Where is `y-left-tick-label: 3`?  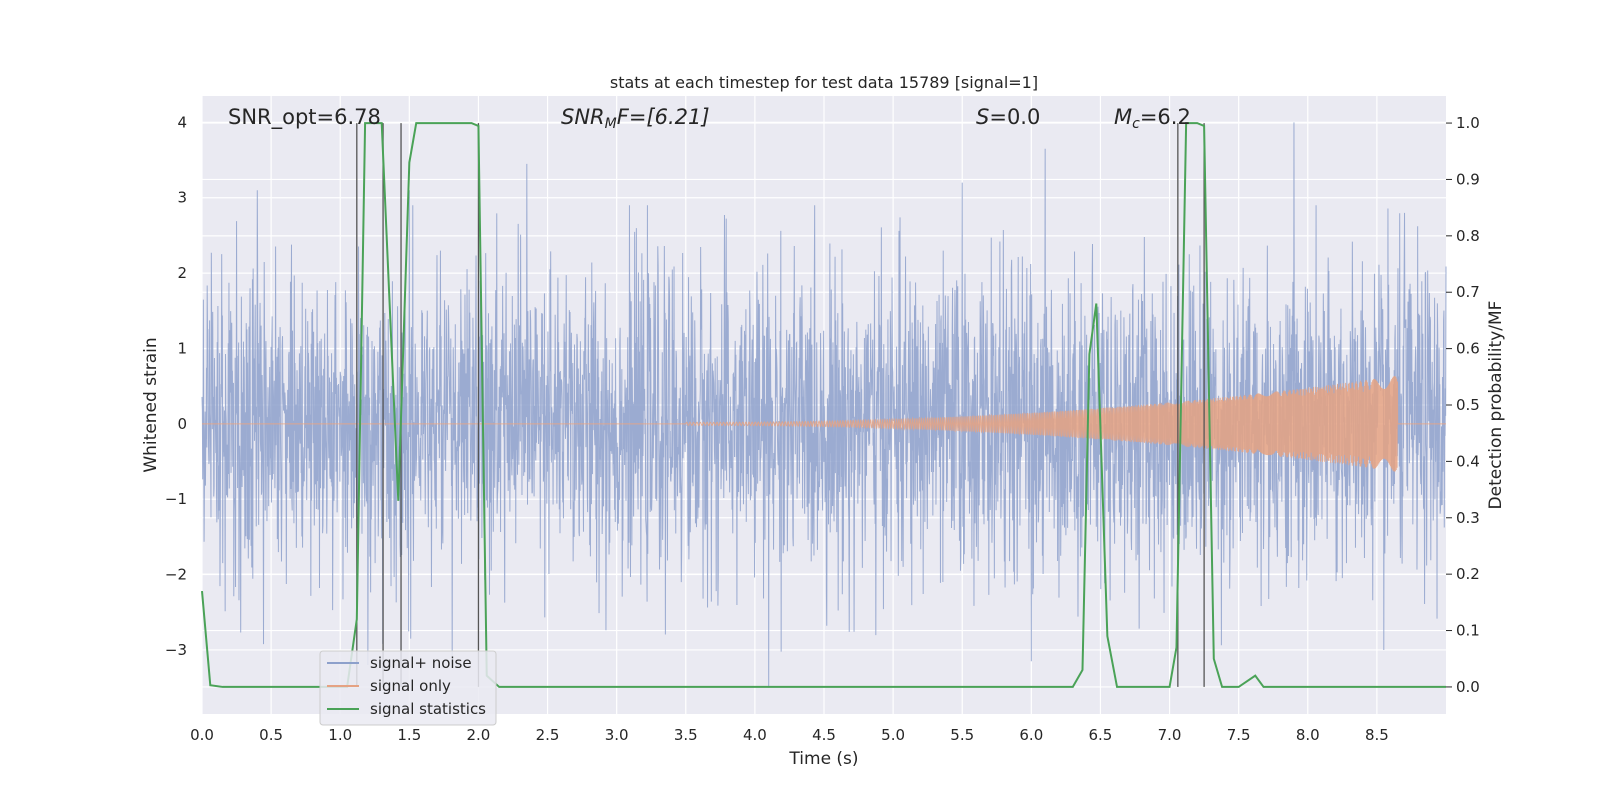
y-left-tick-label: 3 is located at coordinates (182, 198).